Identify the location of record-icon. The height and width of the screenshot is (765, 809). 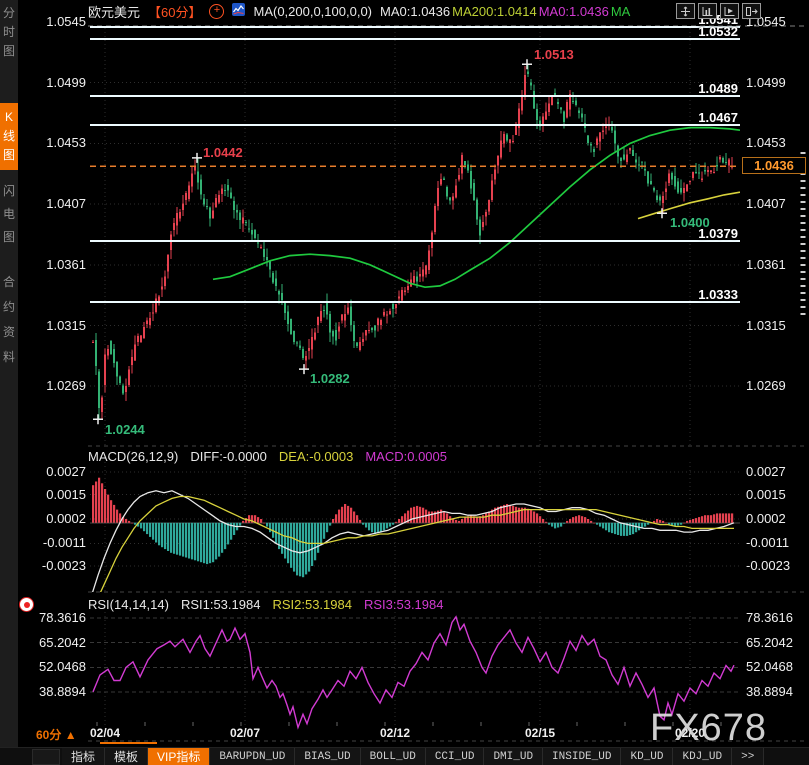
(26, 604).